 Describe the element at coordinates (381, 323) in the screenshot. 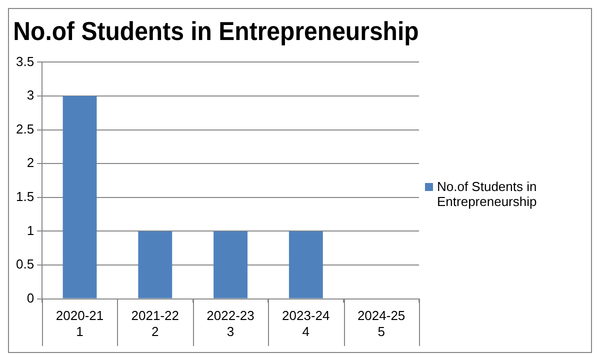

I see `x-tick-label: 2024-25 5` at that location.